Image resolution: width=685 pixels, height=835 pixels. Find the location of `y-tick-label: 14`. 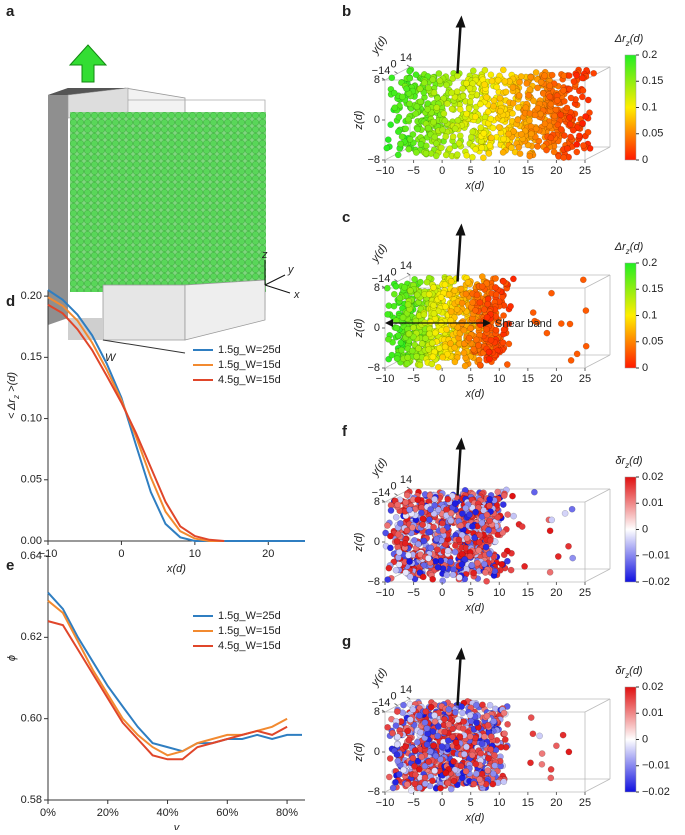

y-tick-label: 14 is located at coordinates (406, 690).